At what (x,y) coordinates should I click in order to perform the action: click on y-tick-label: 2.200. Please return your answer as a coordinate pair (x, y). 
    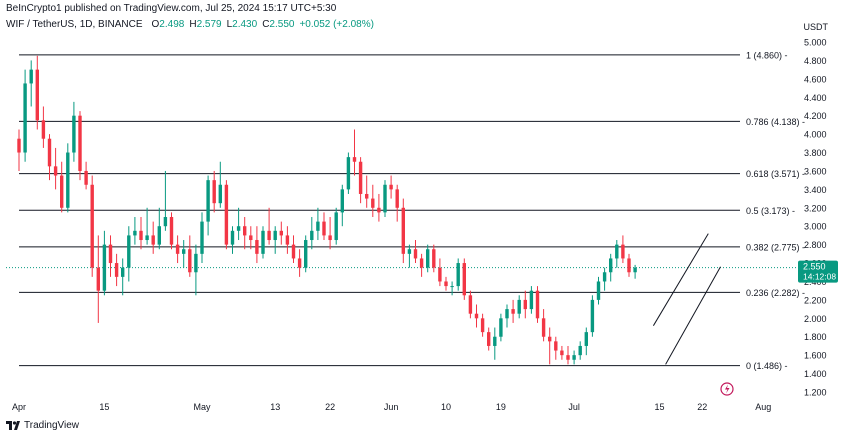
    Looking at the image, I should click on (815, 300).